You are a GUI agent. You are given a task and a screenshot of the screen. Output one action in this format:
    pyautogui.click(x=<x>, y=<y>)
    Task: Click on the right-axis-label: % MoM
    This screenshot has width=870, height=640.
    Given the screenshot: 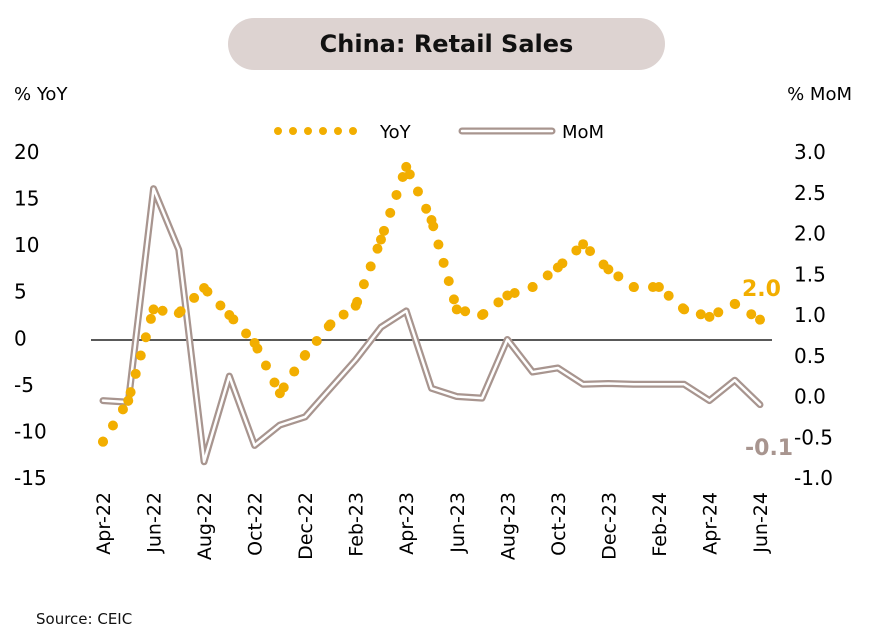 What is the action you would take?
    pyautogui.click(x=819, y=94)
    